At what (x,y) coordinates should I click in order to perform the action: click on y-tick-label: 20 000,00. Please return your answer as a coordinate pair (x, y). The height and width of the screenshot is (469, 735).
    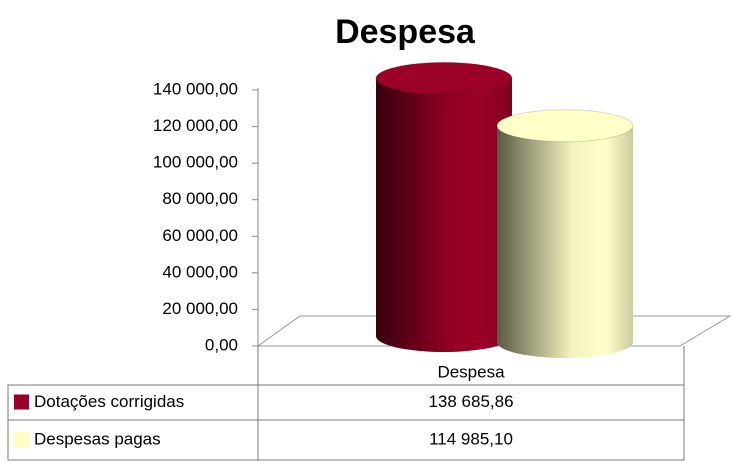
    Looking at the image, I should click on (200, 308).